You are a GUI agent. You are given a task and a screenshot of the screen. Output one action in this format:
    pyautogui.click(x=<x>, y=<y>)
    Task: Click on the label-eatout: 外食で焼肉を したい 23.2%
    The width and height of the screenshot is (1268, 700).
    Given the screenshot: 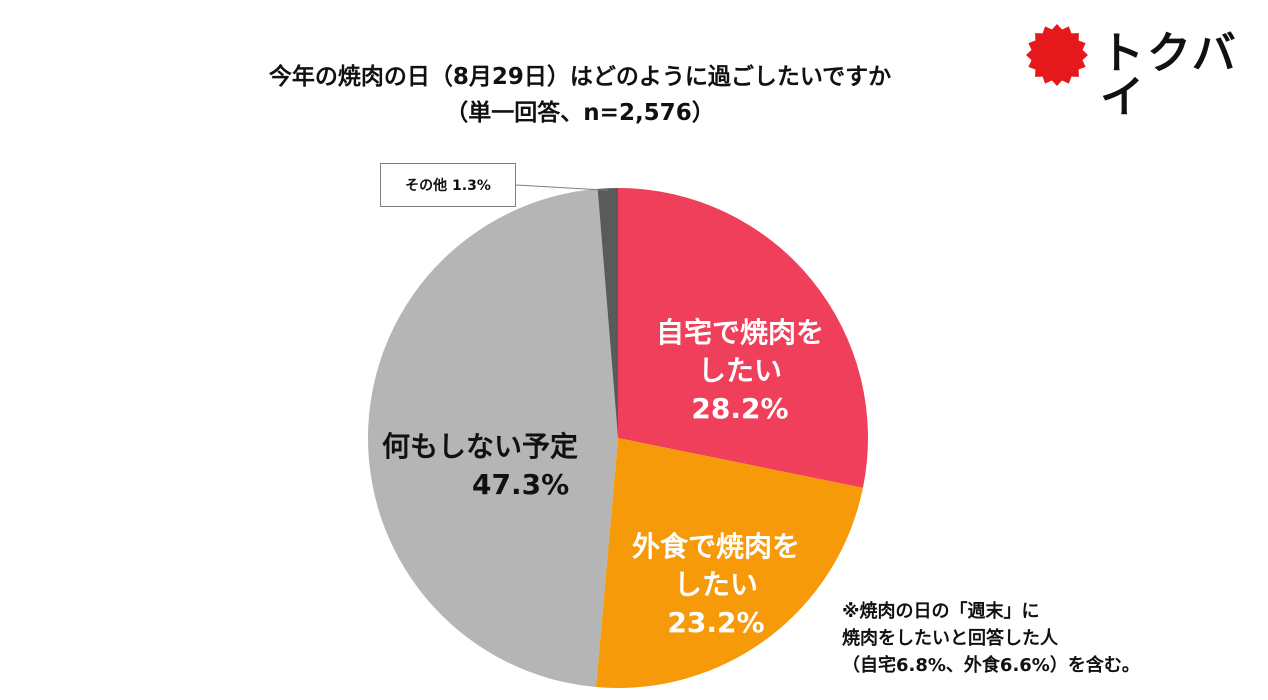 What is the action you would take?
    pyautogui.click(x=716, y=585)
    